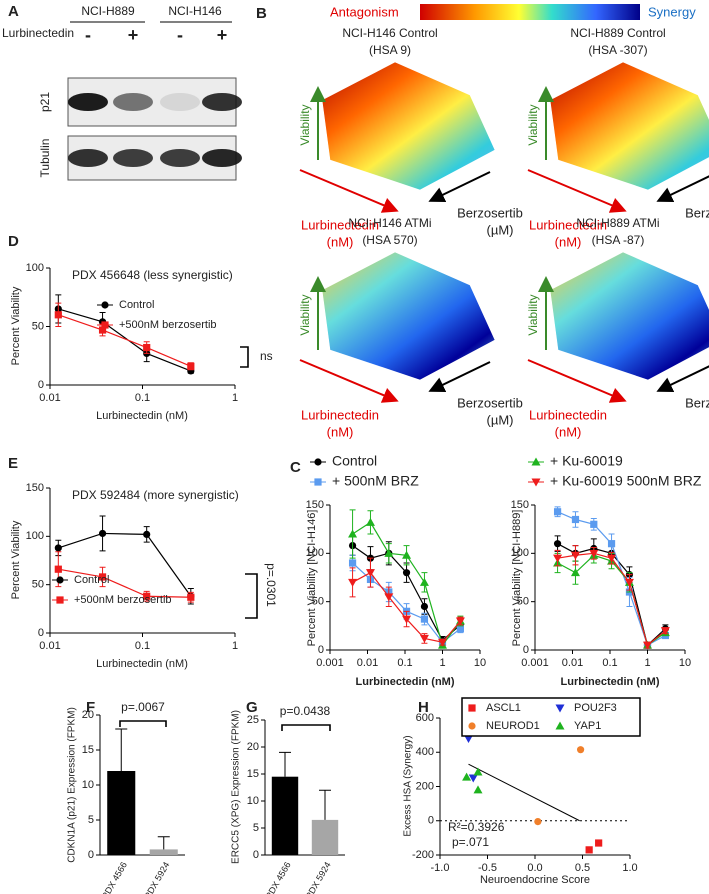 The width and height of the screenshot is (709, 894). Describe the element at coordinates (142, 646) in the screenshot. I see `x-tick-label: 0.1` at that location.